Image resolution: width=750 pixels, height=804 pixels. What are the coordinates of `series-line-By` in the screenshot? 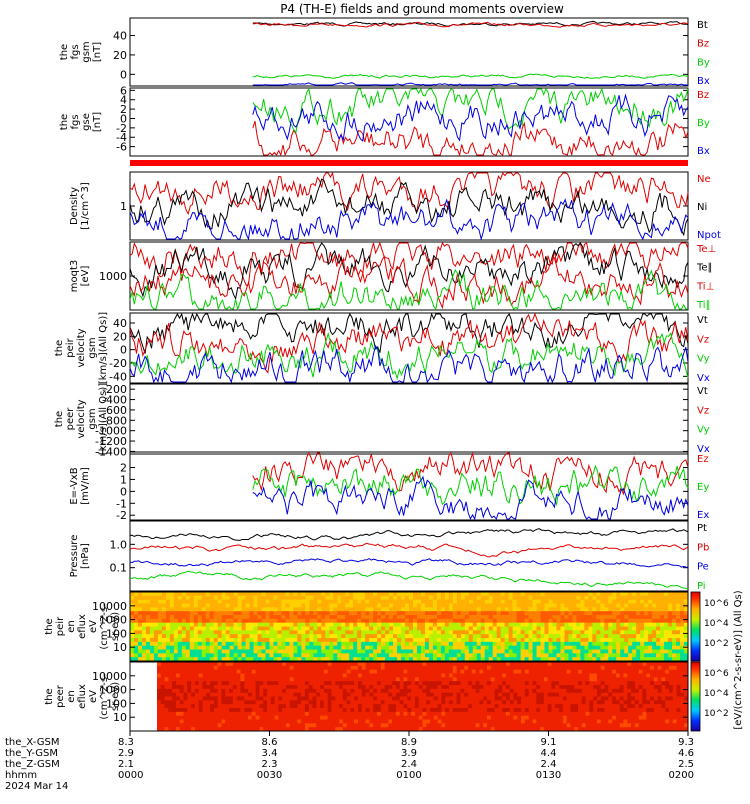 It's located at (470, 110).